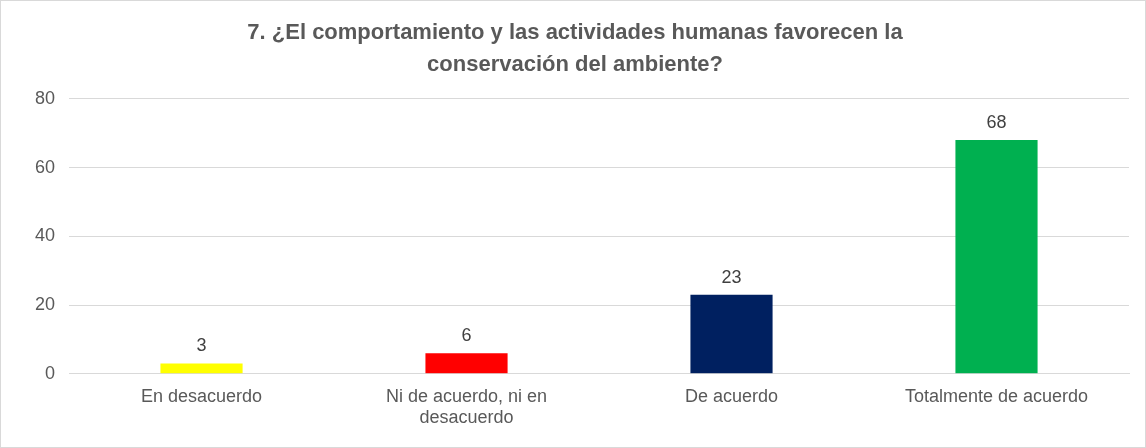  Describe the element at coordinates (50, 372) in the screenshot. I see `y-tick-label: 0` at that location.